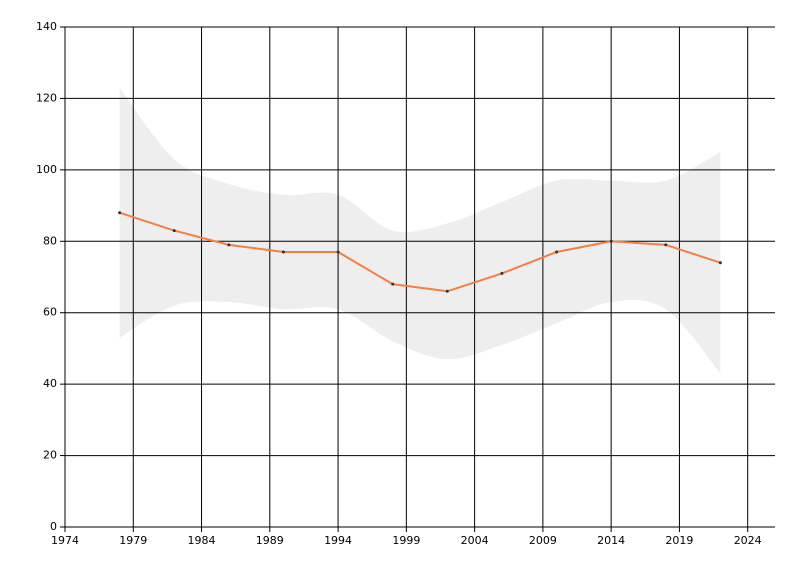  What do you see at coordinates (46, 97) in the screenshot?
I see `y-tick-label: 120` at bounding box center [46, 97].